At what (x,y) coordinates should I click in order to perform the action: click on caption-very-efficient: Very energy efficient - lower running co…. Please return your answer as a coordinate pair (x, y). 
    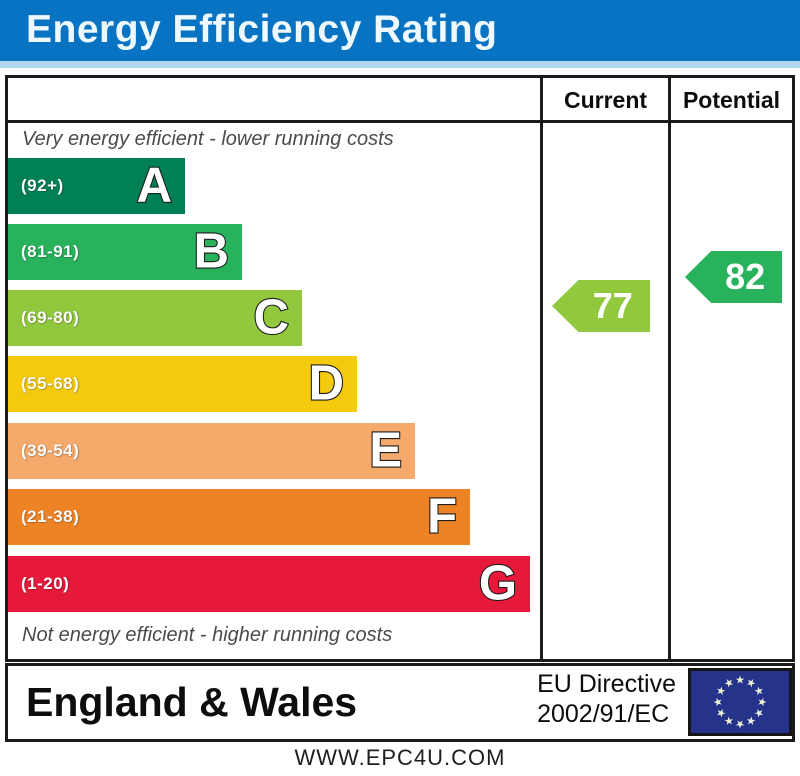
    Looking at the image, I should click on (208, 139).